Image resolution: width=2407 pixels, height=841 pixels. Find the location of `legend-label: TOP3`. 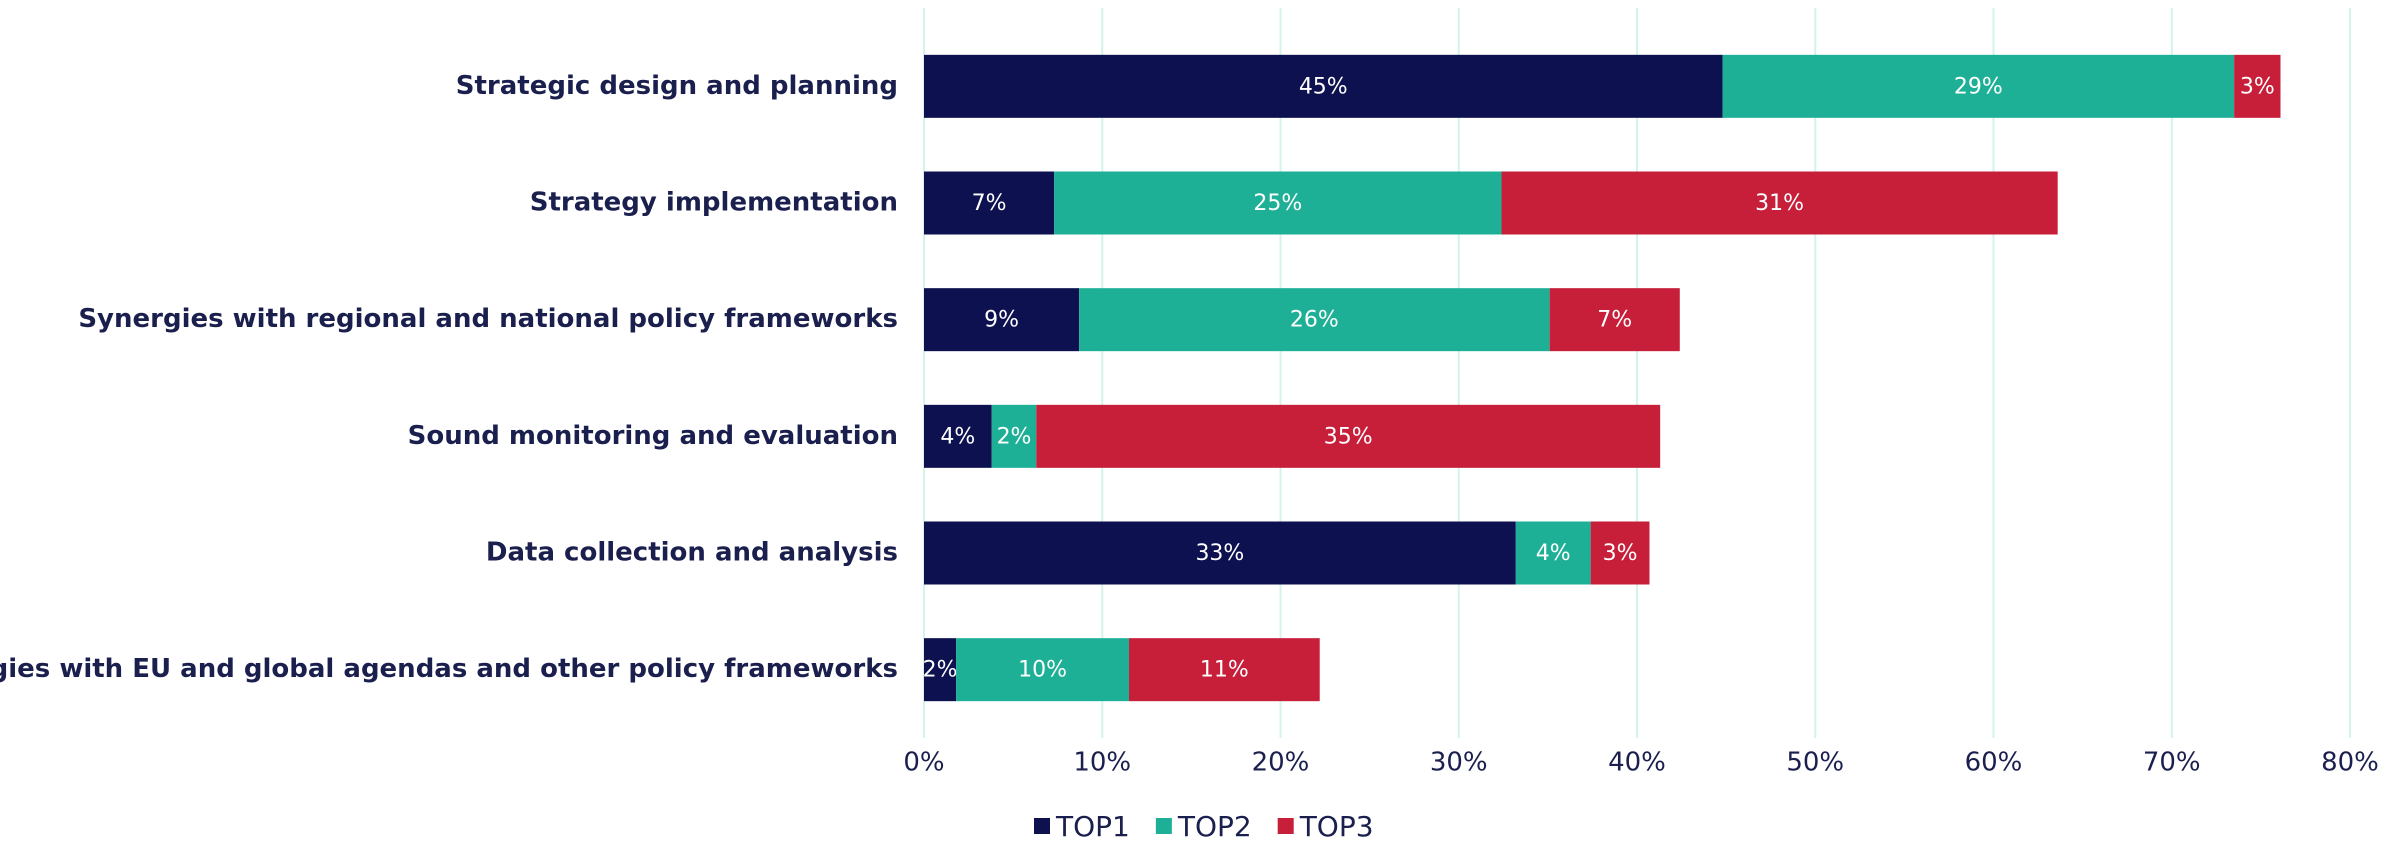

legend-label: TOP3 is located at coordinates (1336, 825).